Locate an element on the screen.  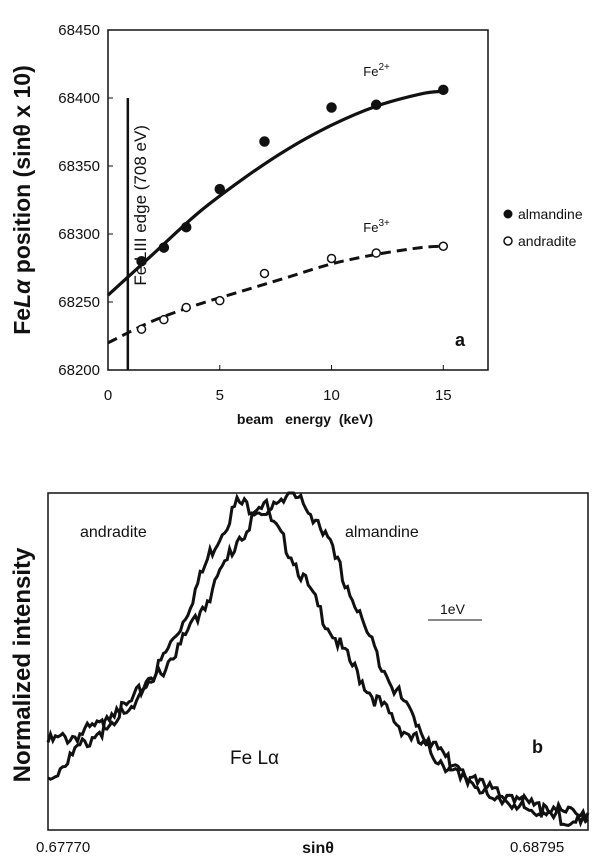
panel-a-x-tick-label: 5 is located at coordinates (220, 395).